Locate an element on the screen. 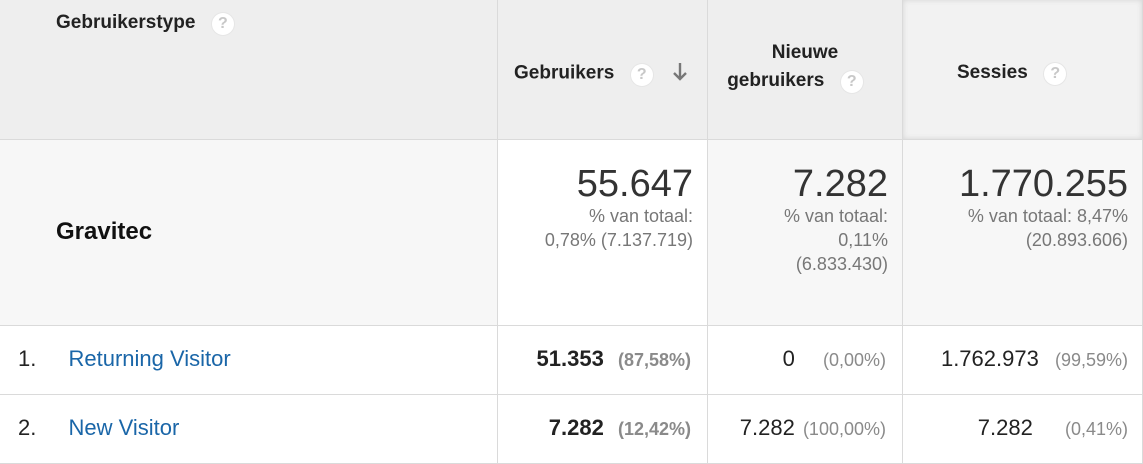 This screenshot has width=1143, height=464. header-users-label: Gebruikers is located at coordinates (564, 73).